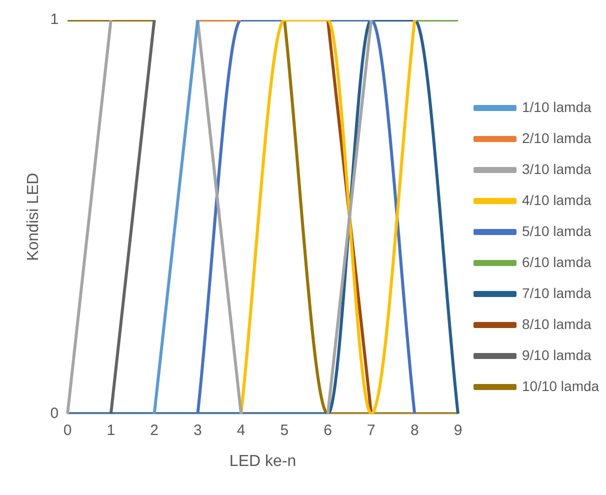  I want to click on legend-label: 6/10 lamda, so click(557, 262).